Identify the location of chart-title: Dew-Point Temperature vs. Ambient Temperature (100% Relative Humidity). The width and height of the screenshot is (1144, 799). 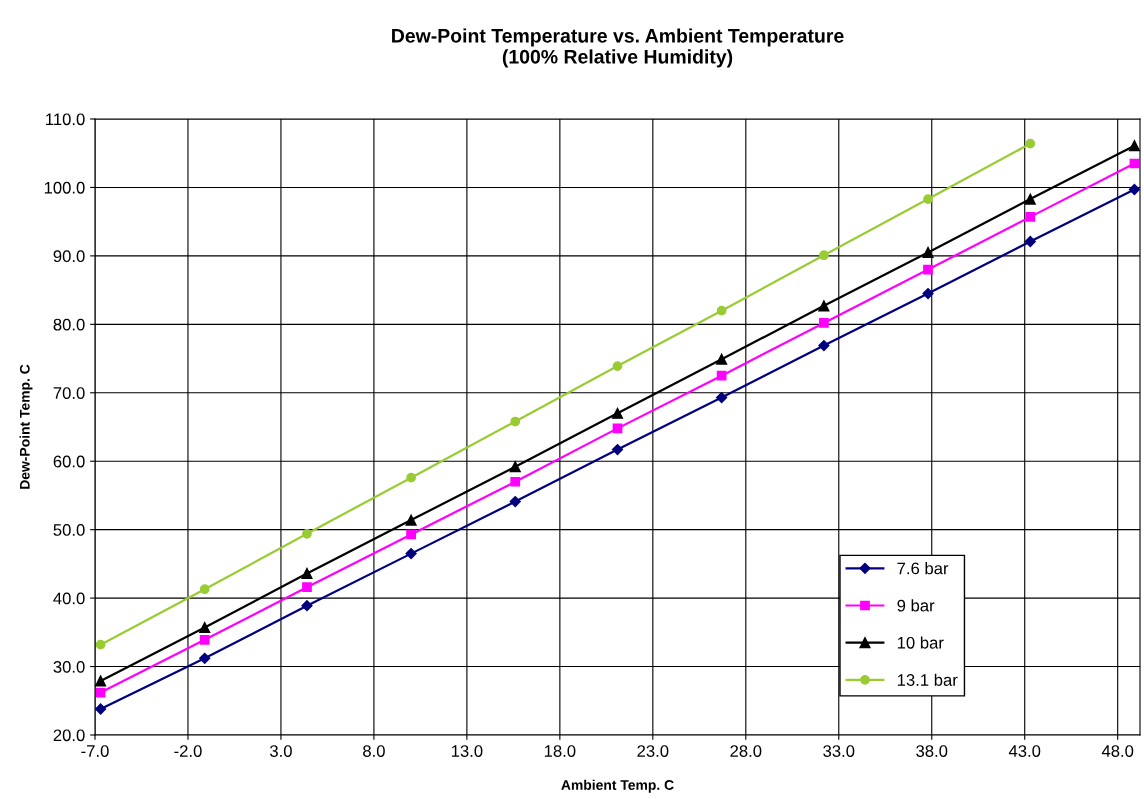
(618, 48).